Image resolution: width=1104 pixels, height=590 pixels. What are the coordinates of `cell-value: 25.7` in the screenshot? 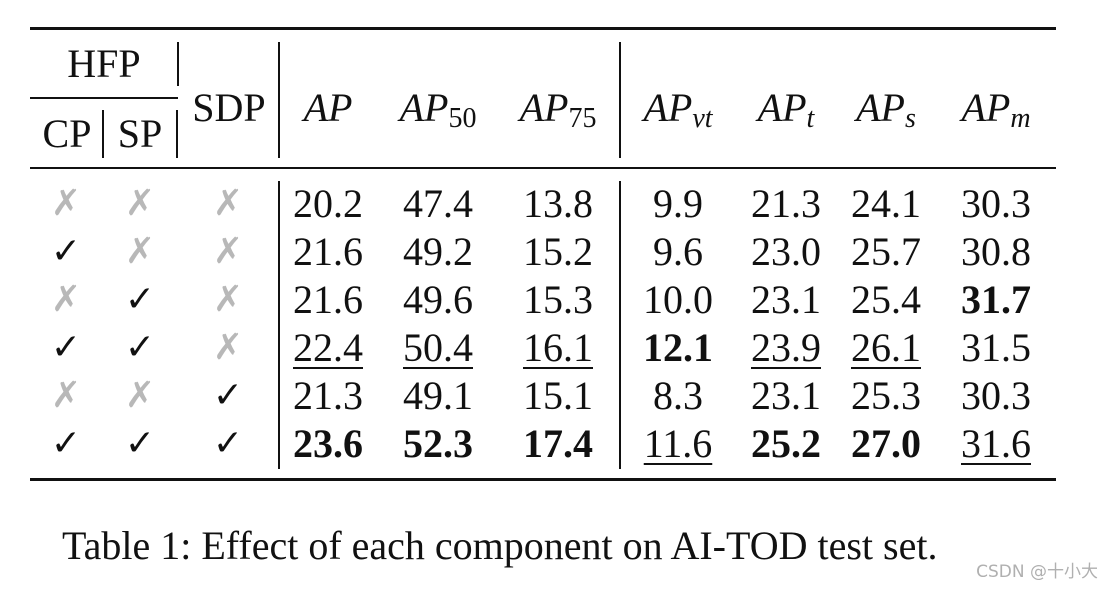 It's located at (886, 251).